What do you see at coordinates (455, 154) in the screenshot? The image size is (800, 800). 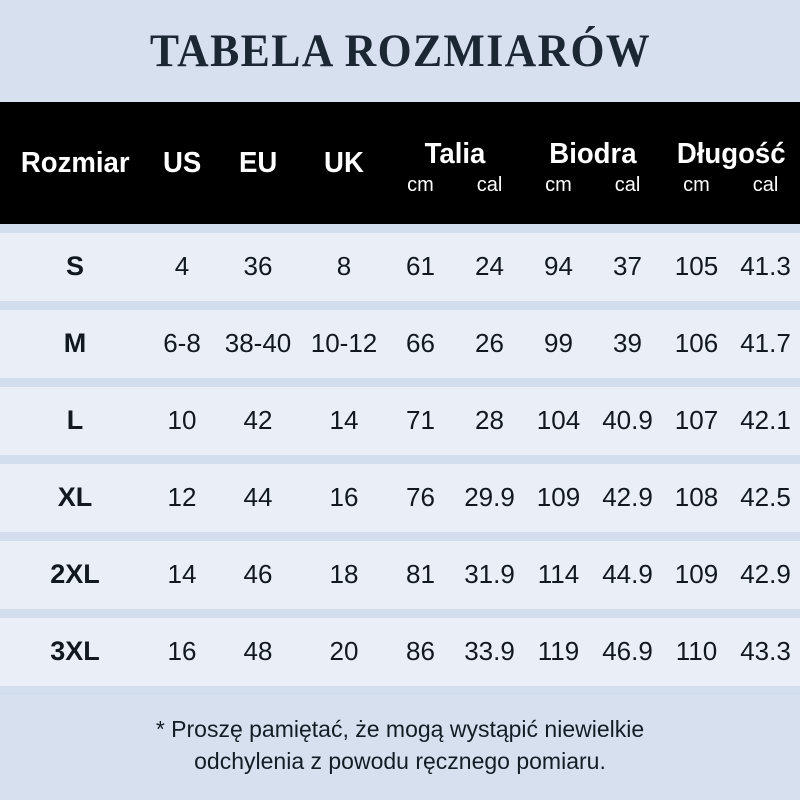 I see `header-group-title-waist: Talia` at bounding box center [455, 154].